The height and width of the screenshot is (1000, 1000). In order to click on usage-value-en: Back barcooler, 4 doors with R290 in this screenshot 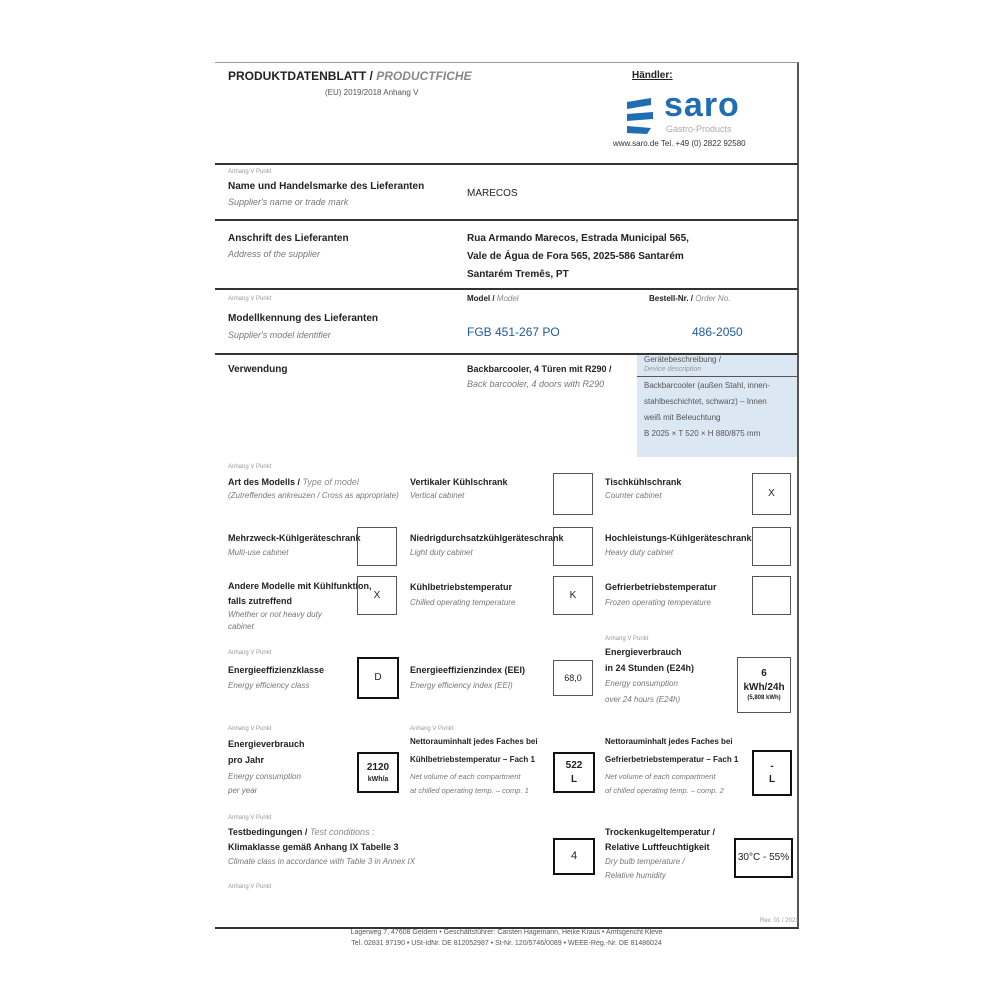, I will do `click(536, 384)`.